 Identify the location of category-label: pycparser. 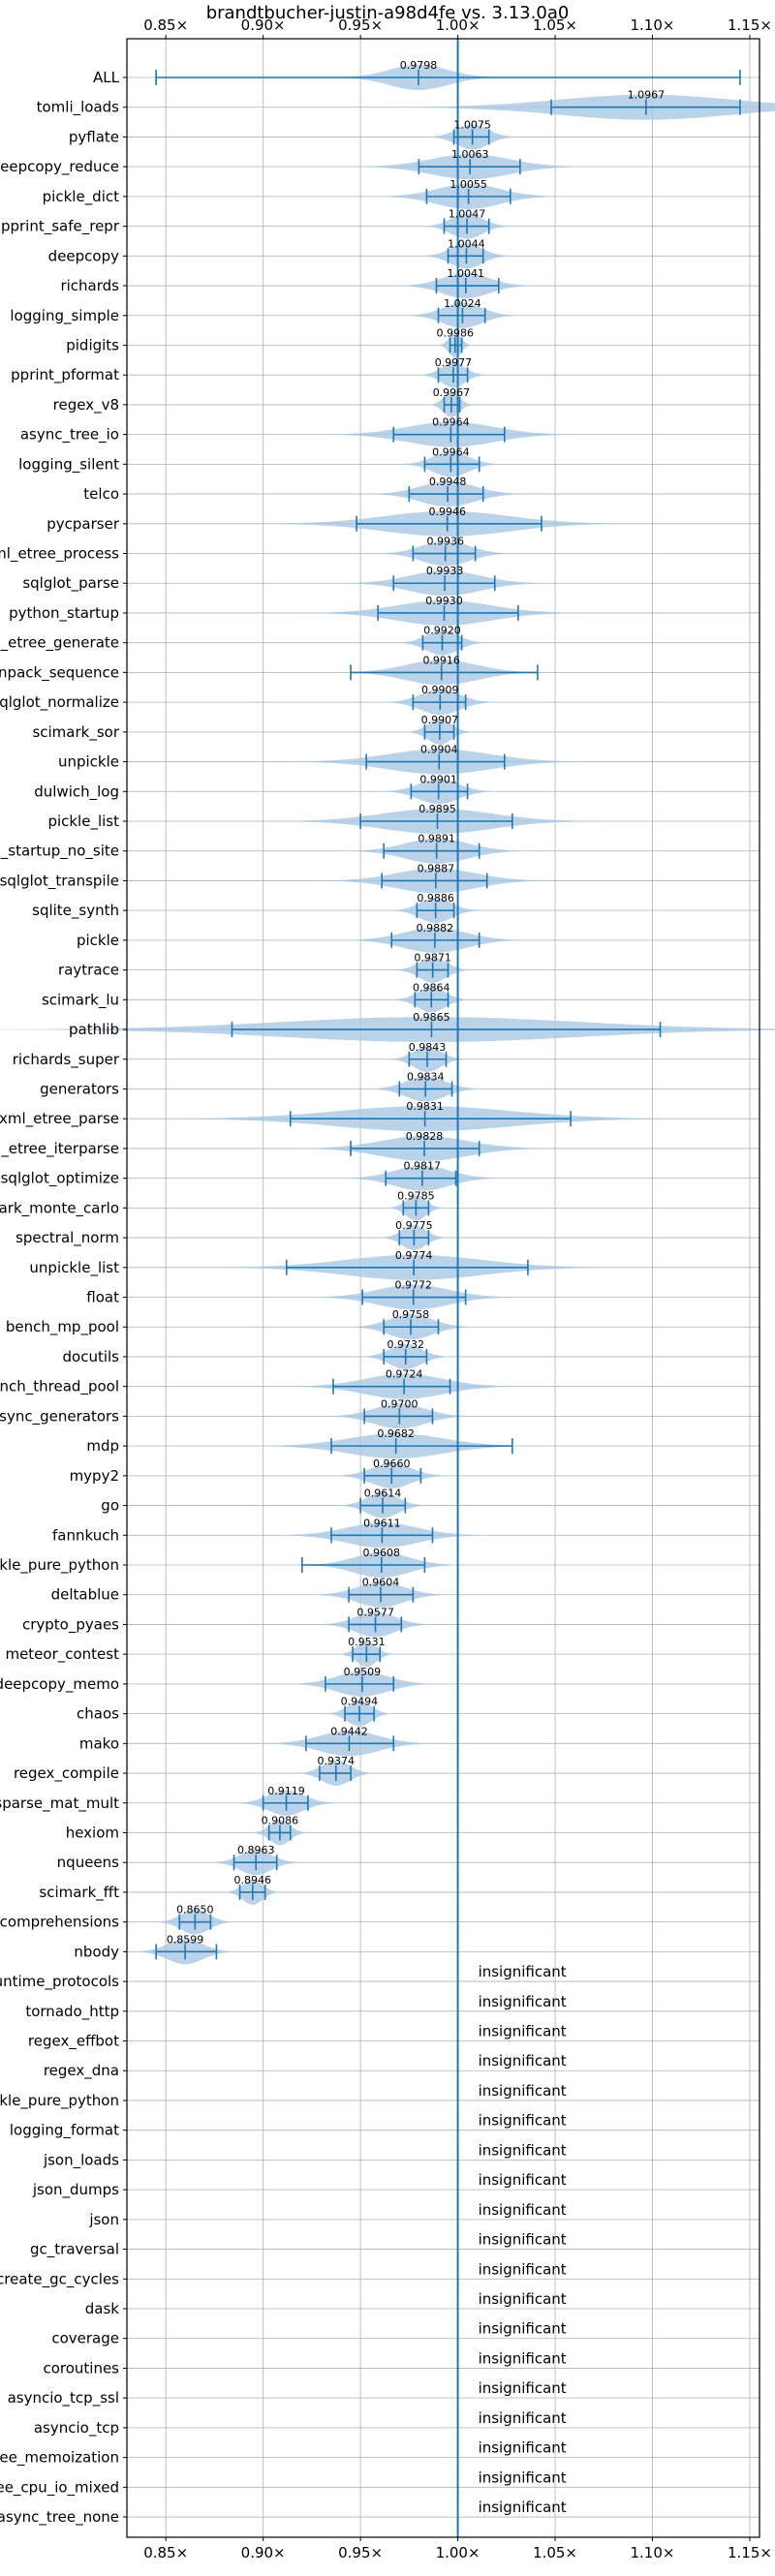
(83, 524).